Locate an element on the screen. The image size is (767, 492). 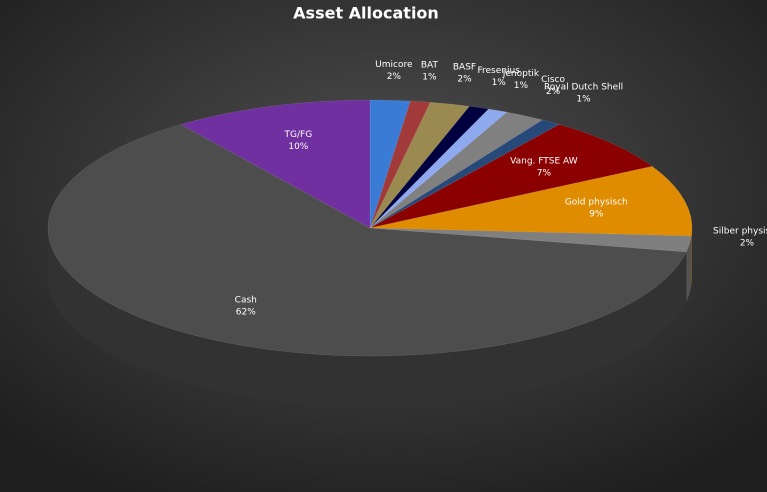
data-label-name: Royal Dutch Shell is located at coordinates (583, 88).